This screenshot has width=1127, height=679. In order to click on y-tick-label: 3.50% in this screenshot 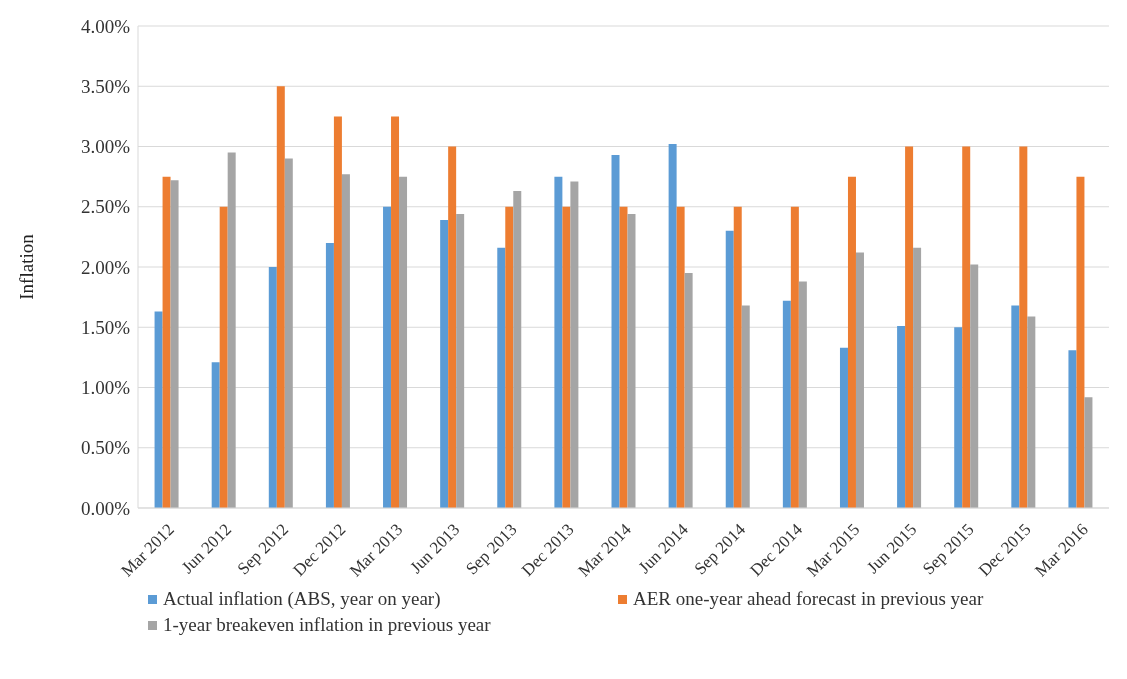, I will do `click(105, 86)`.